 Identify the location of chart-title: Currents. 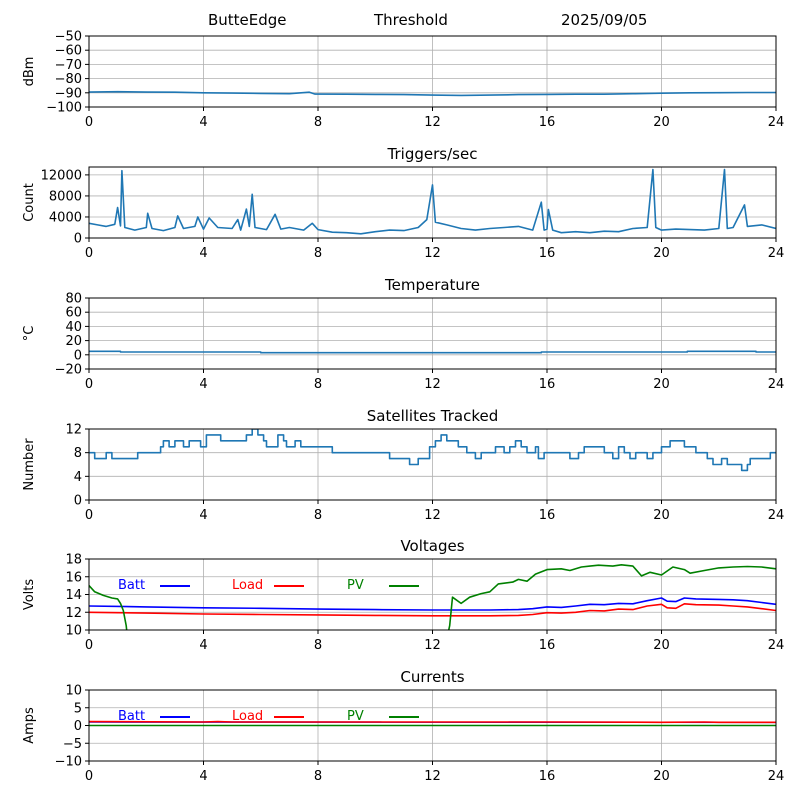
(432, 677).